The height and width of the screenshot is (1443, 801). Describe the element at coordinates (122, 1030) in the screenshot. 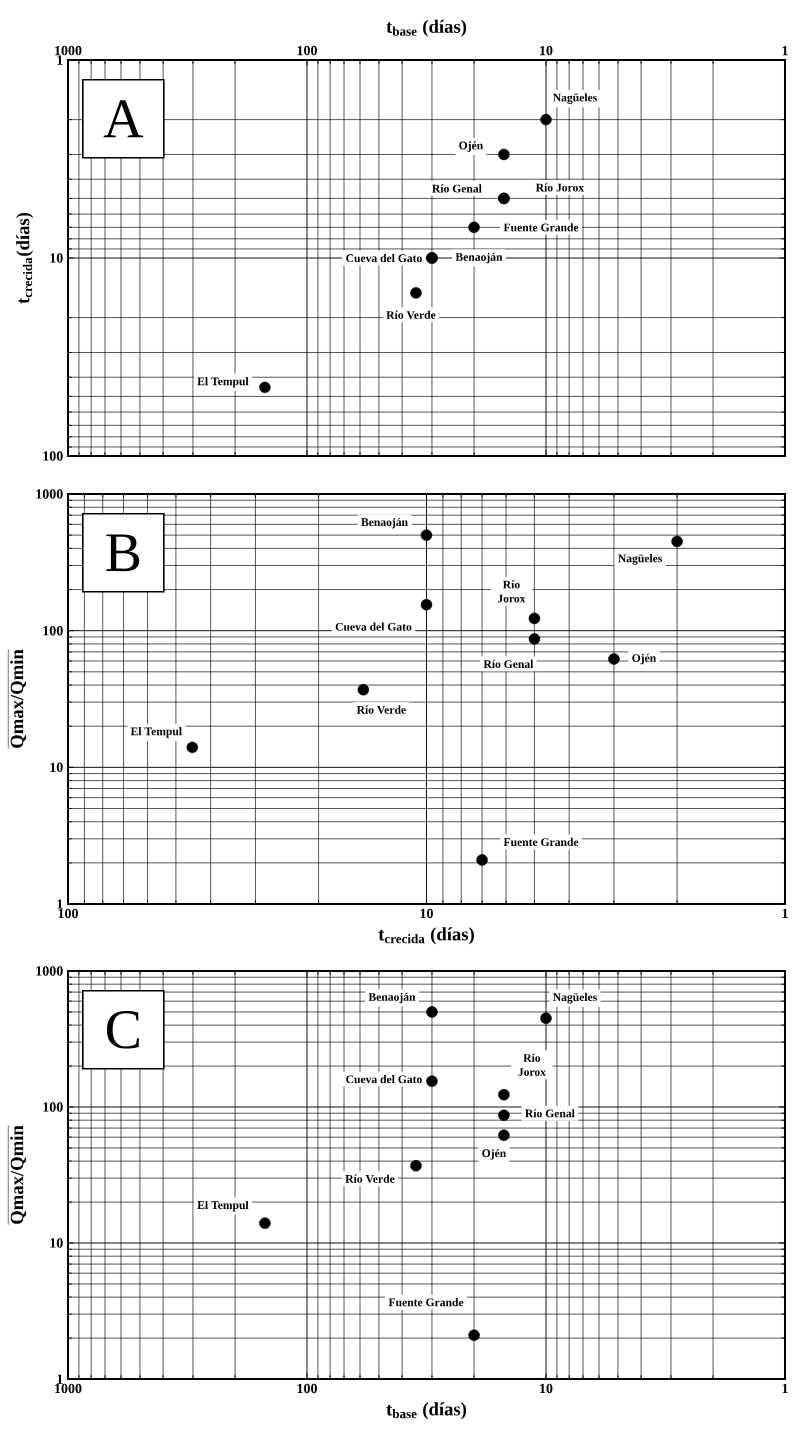

I see `text: C` at that location.